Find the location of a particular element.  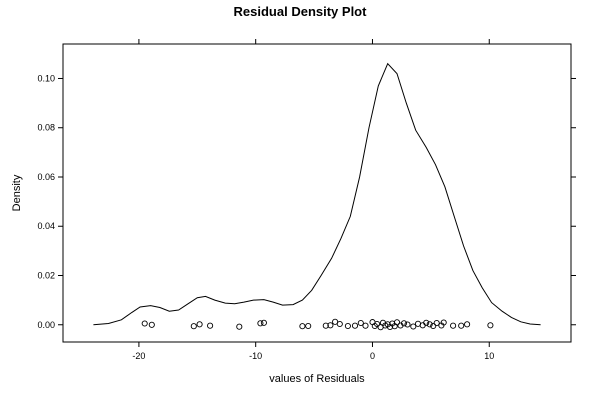

y-tick-label: 0.04 is located at coordinates (46, 226).